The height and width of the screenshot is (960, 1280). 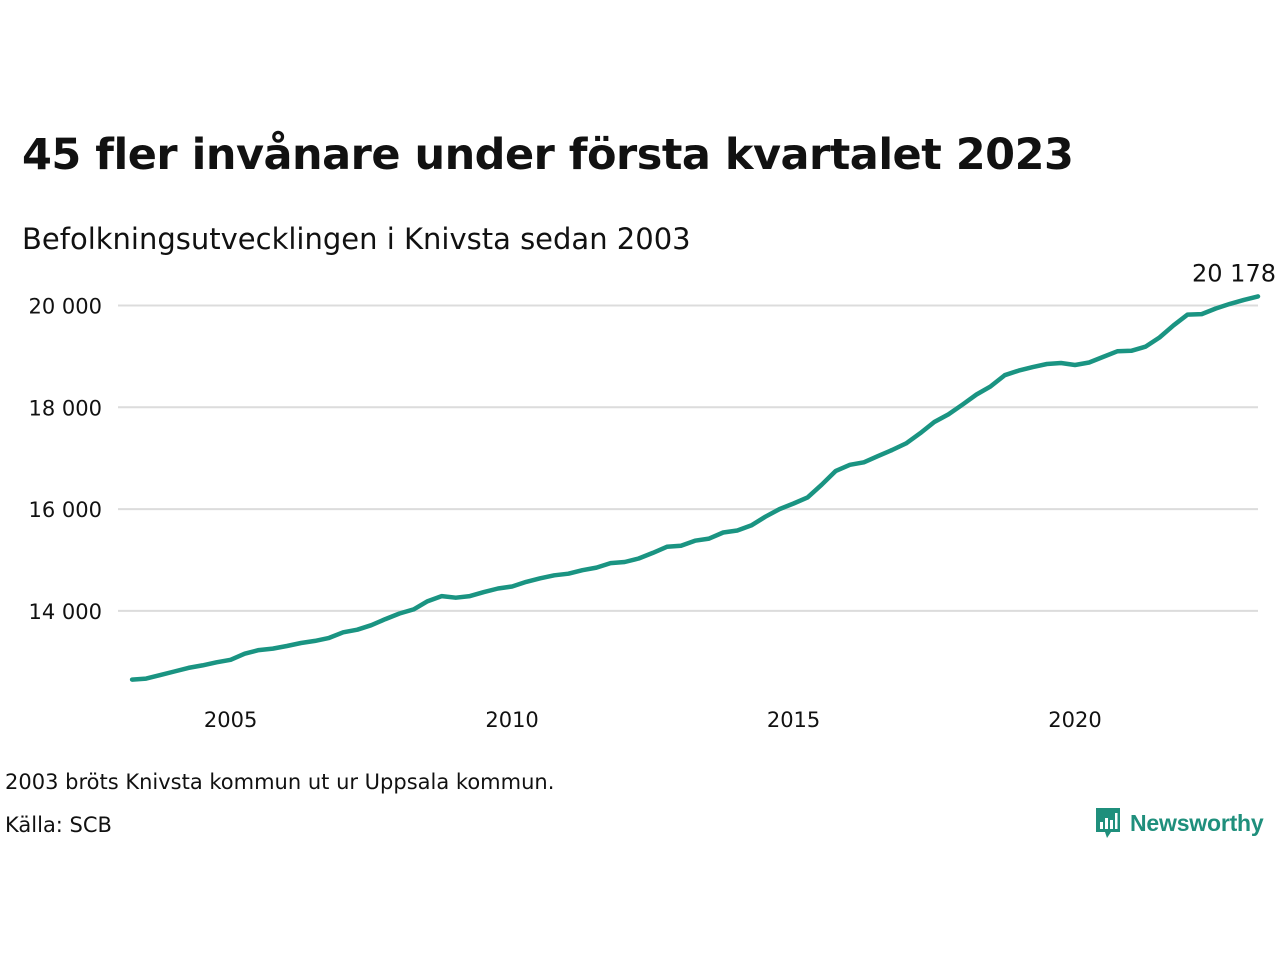 What do you see at coordinates (1108, 823) in the screenshot?
I see `newsworthy-logo-icon` at bounding box center [1108, 823].